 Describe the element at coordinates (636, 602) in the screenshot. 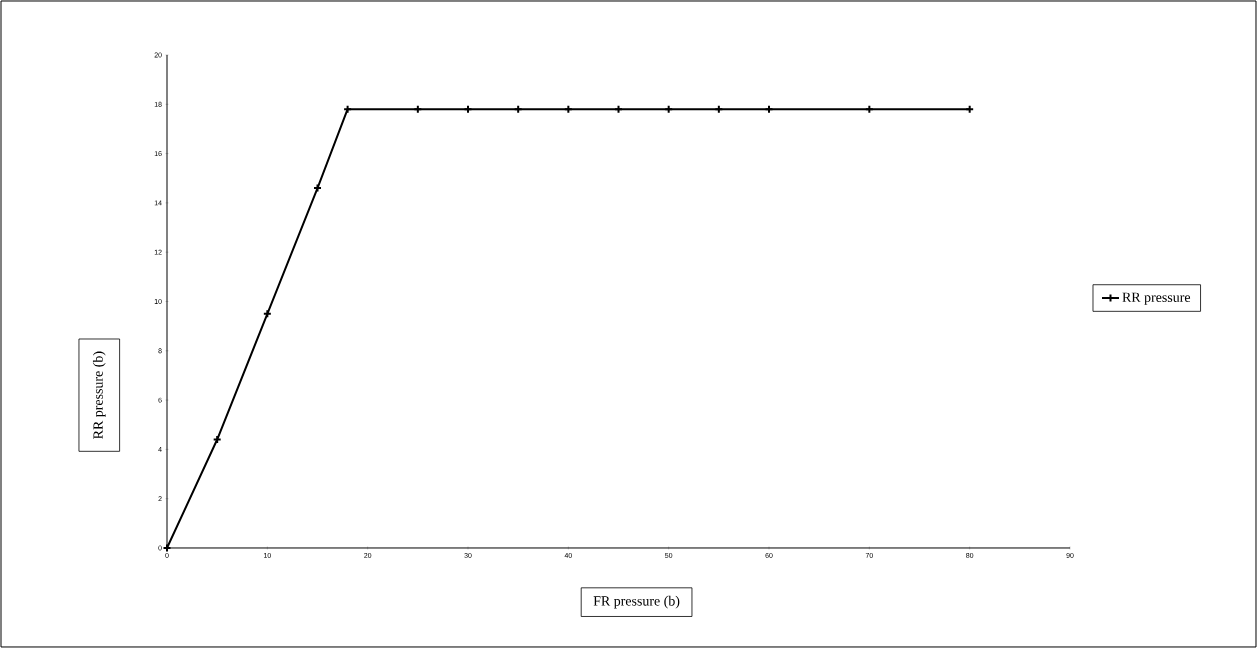

I see `x-axis-title: FR pressure (b)` at that location.